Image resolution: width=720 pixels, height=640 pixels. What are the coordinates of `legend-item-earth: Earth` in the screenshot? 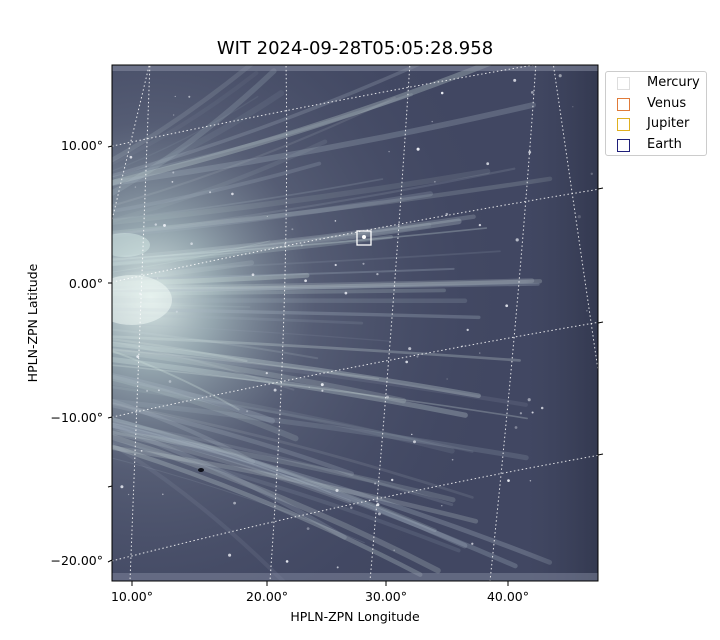 It's located at (656, 146).